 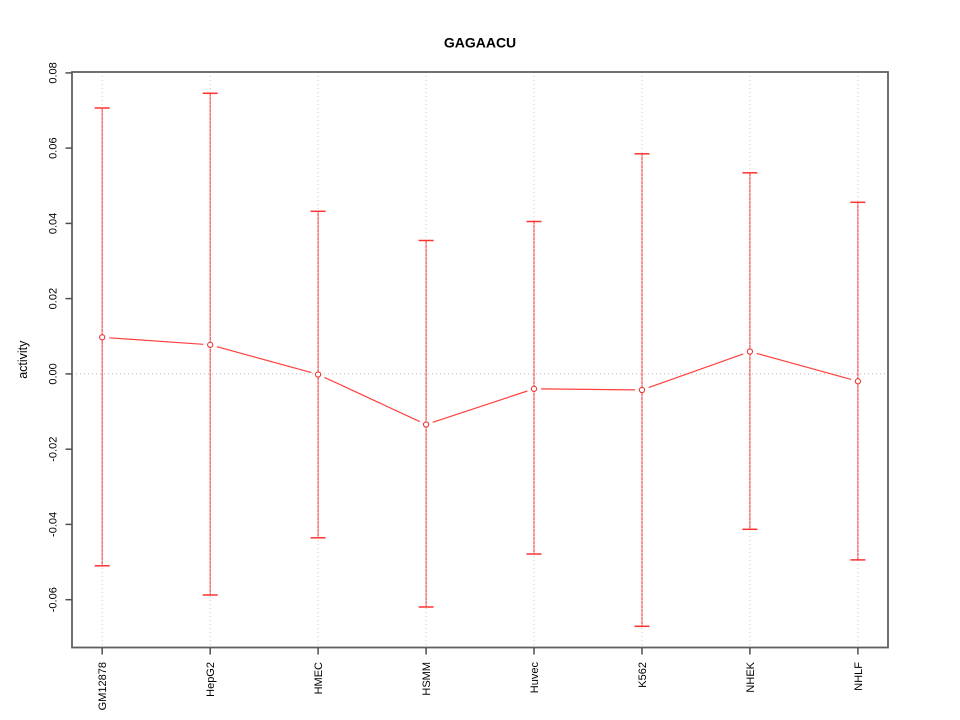 I want to click on svg-text: 0.02, so click(x=54, y=298).